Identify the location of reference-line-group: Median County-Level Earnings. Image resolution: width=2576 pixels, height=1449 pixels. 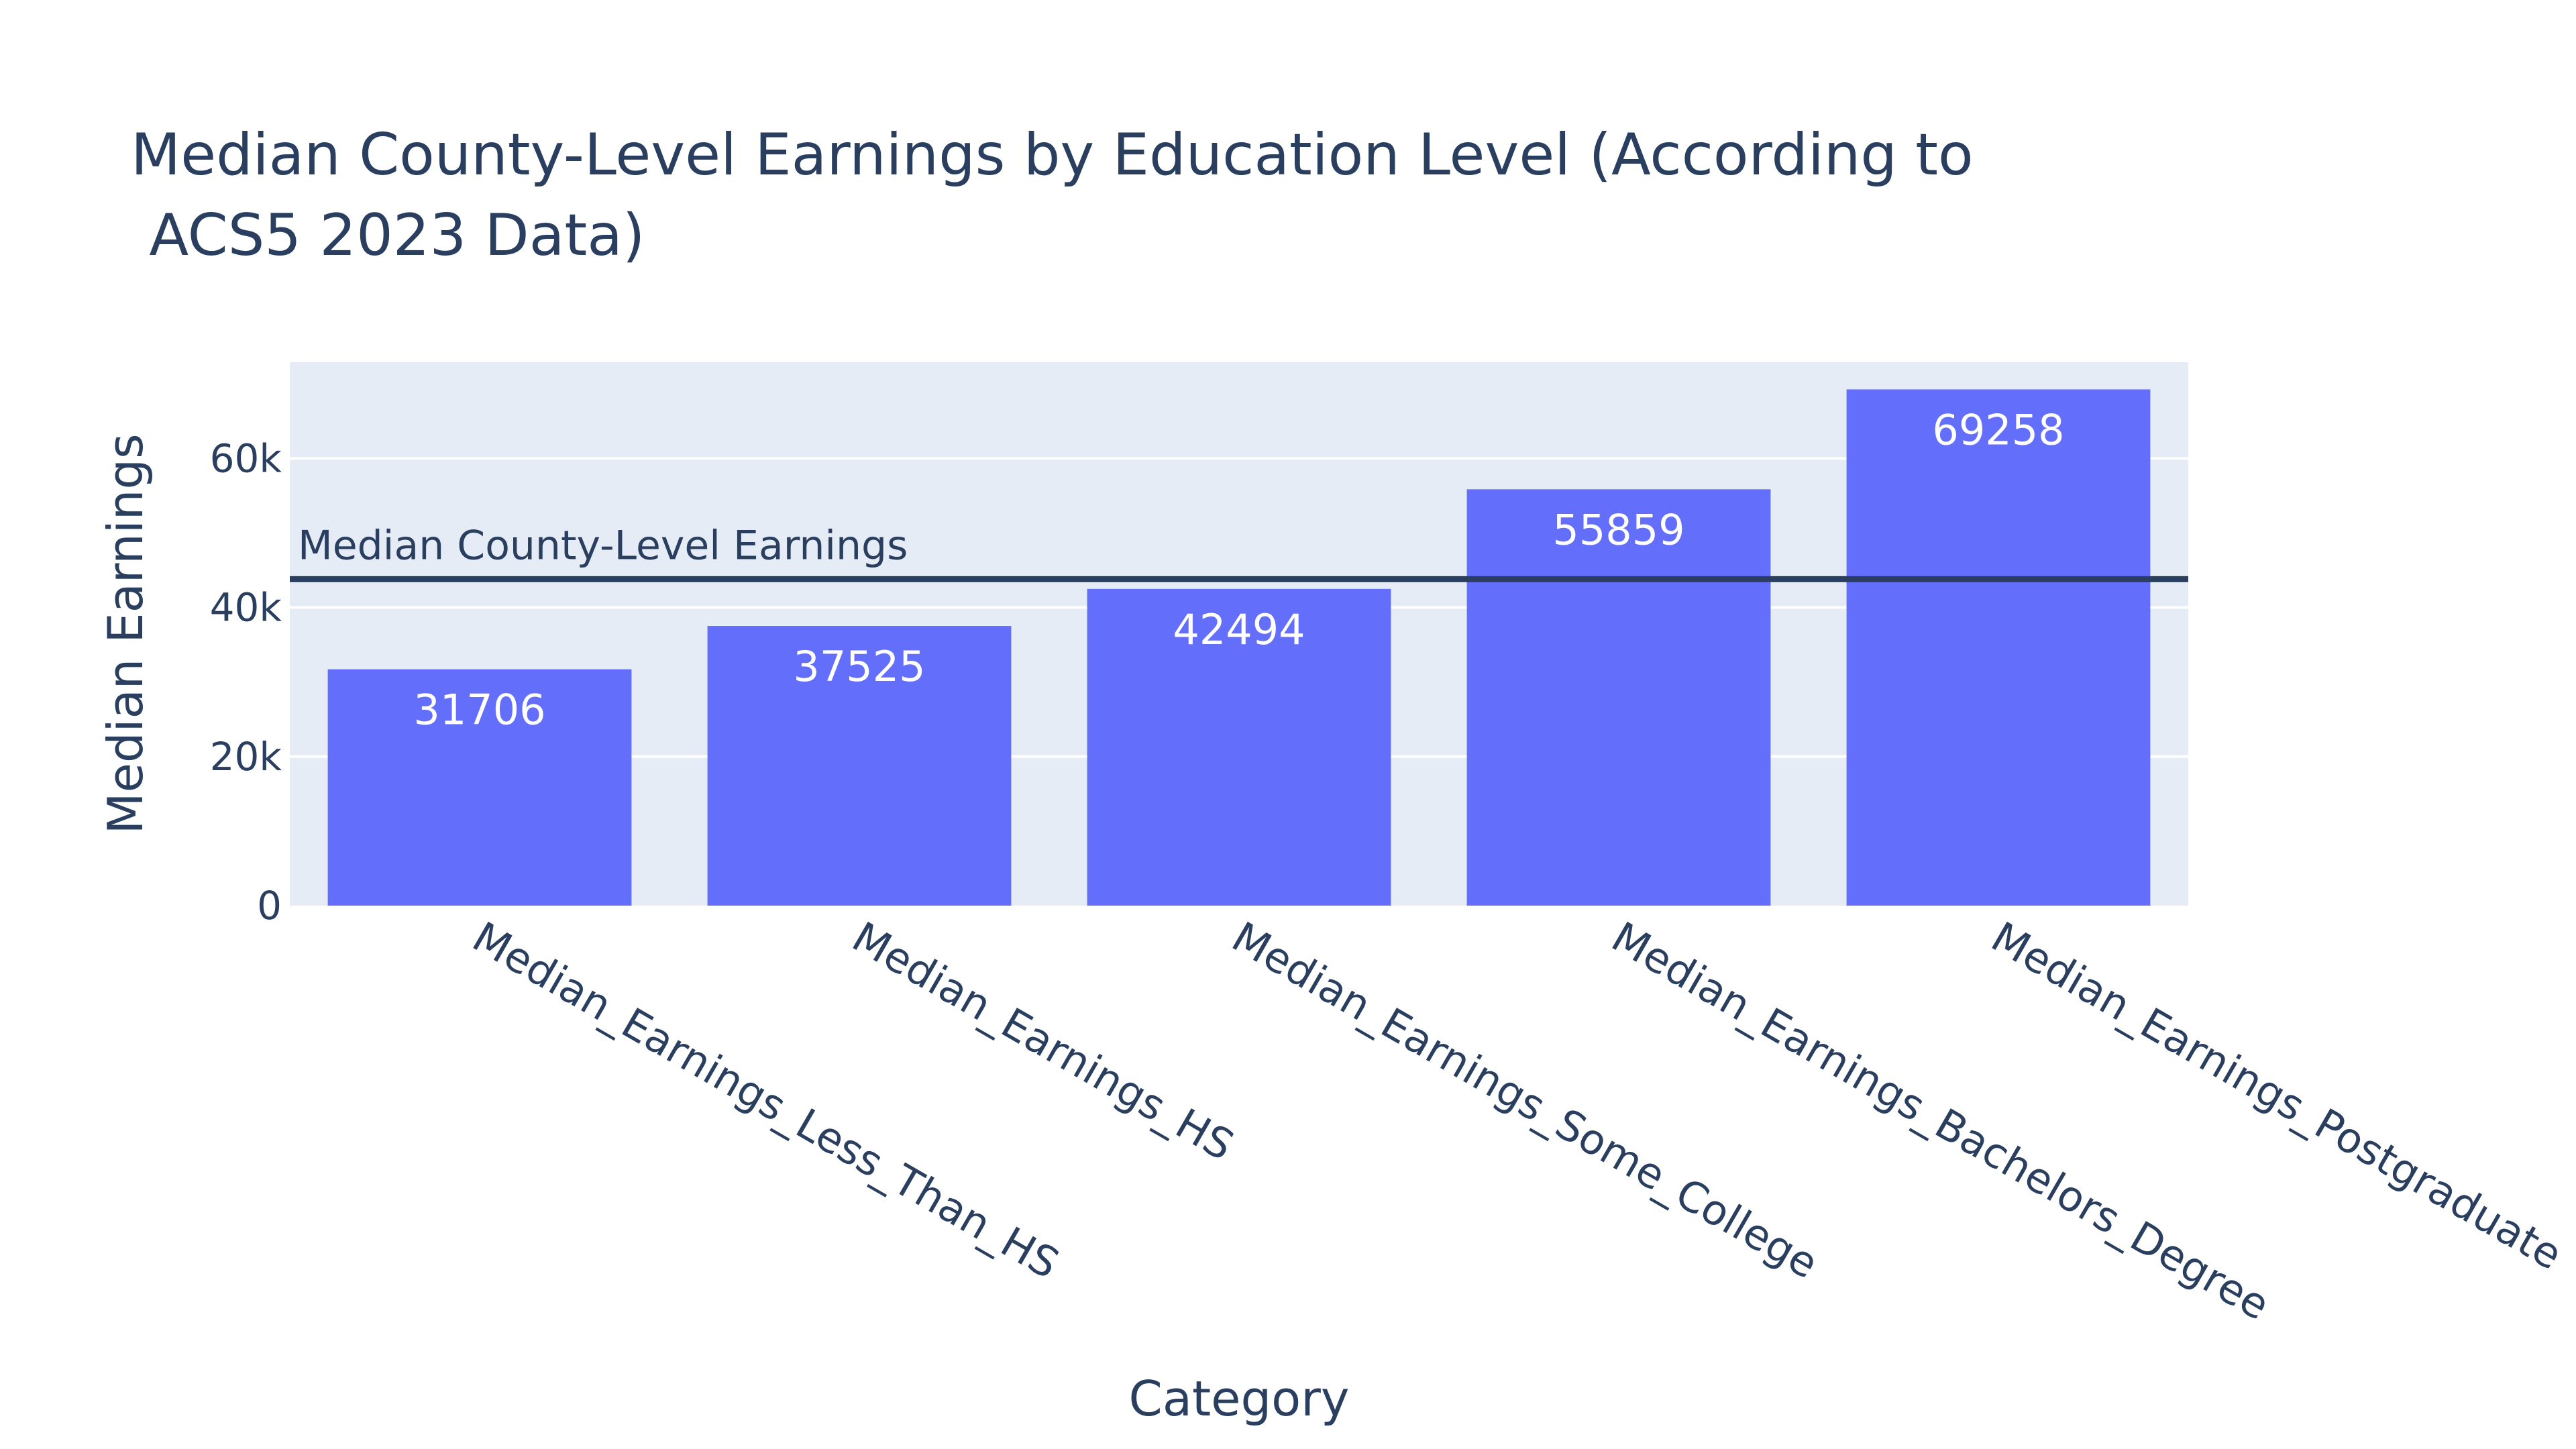
(1239, 552).